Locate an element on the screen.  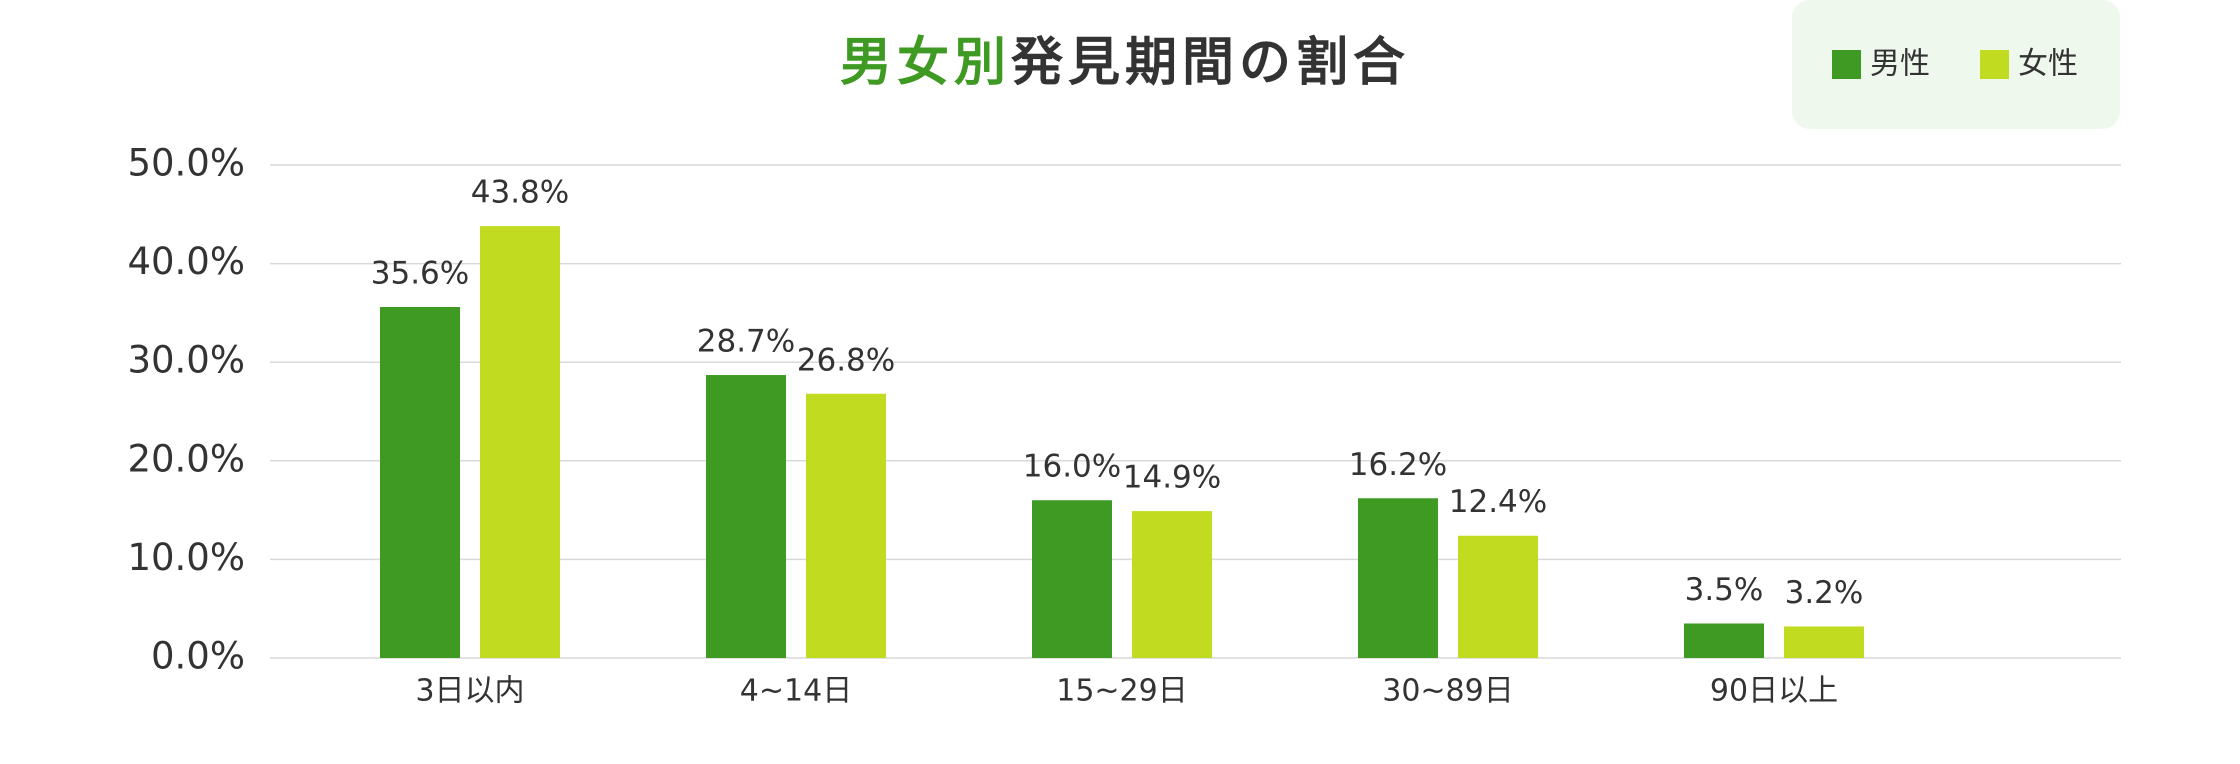
y-tick-label: 30.0% is located at coordinates (186, 360).